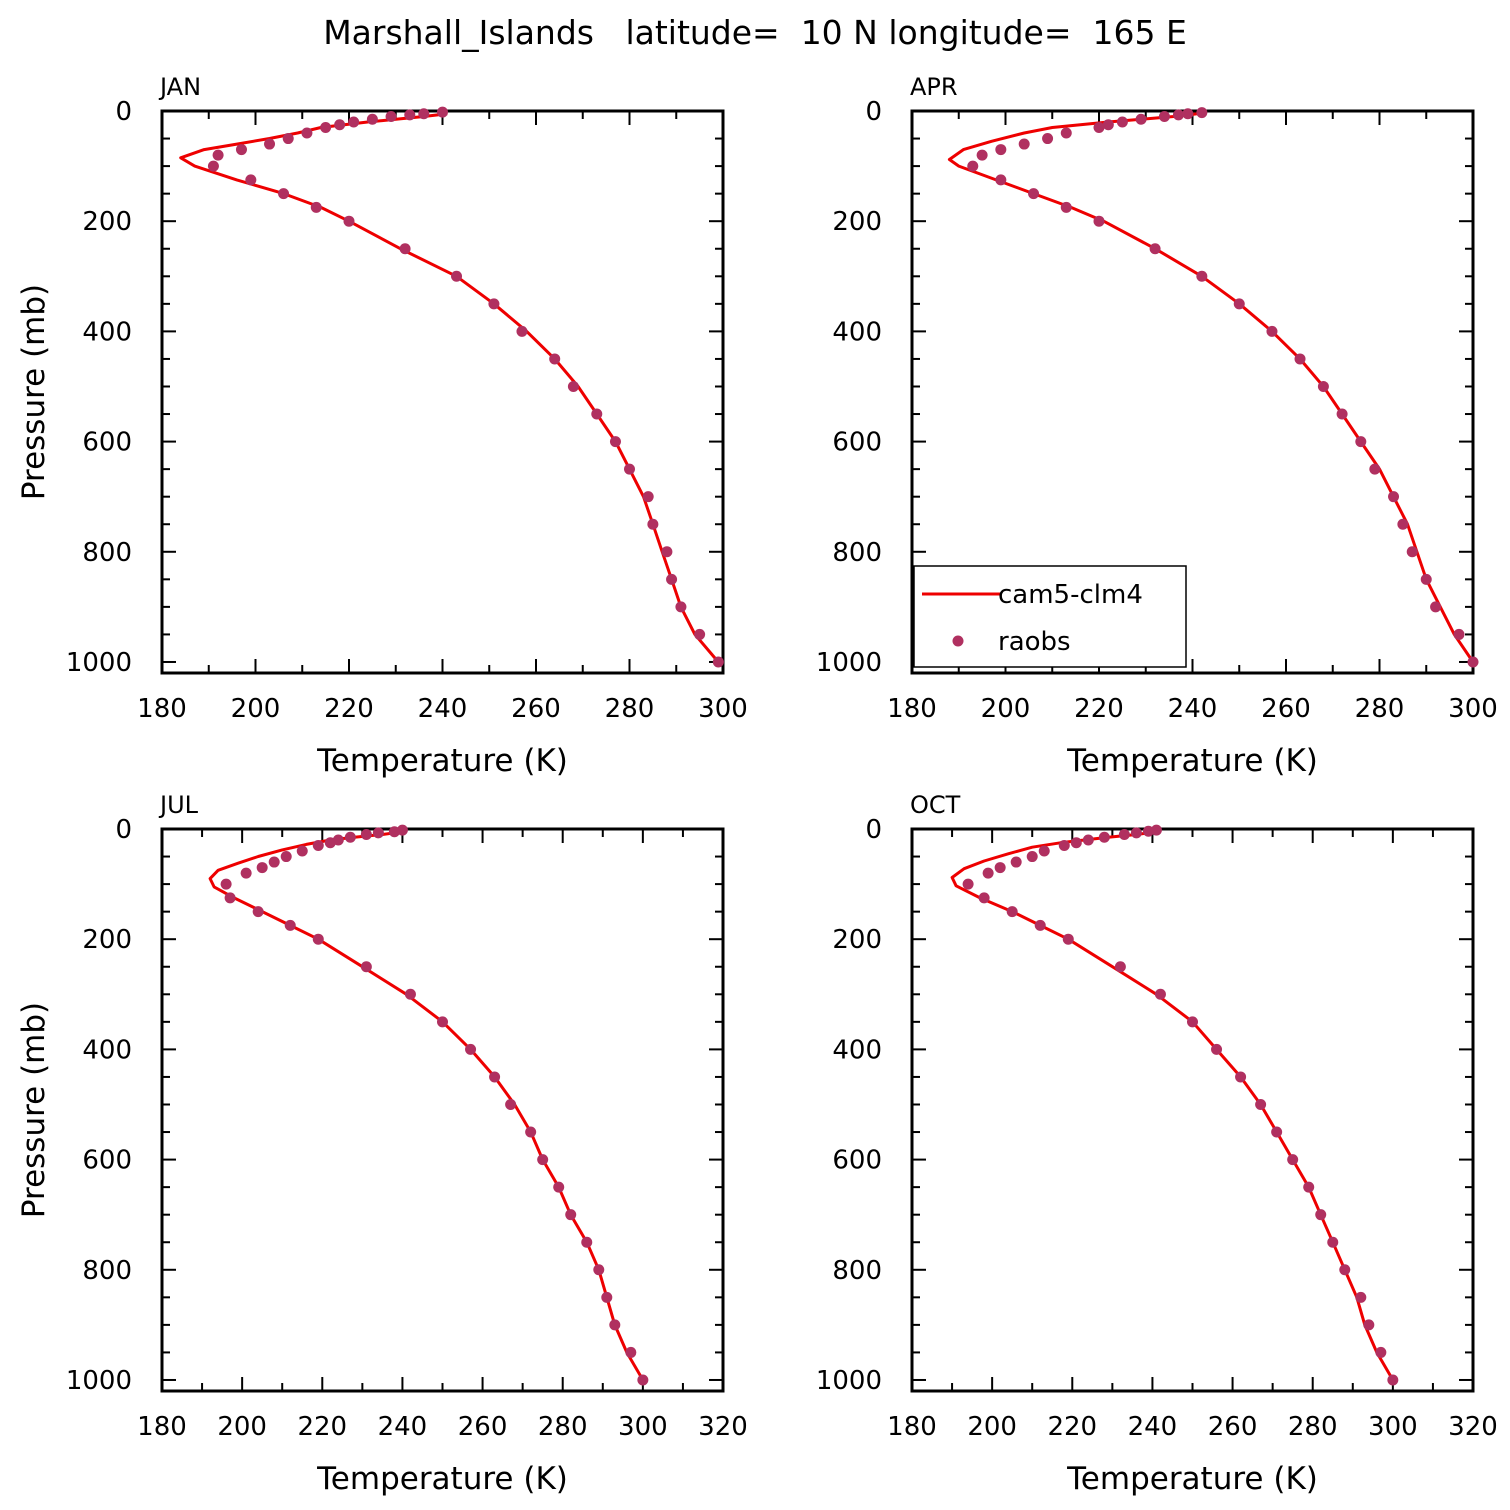  Describe the element at coordinates (34, 1110) in the screenshot. I see `y-axis-title: Pressure (mb)` at that location.